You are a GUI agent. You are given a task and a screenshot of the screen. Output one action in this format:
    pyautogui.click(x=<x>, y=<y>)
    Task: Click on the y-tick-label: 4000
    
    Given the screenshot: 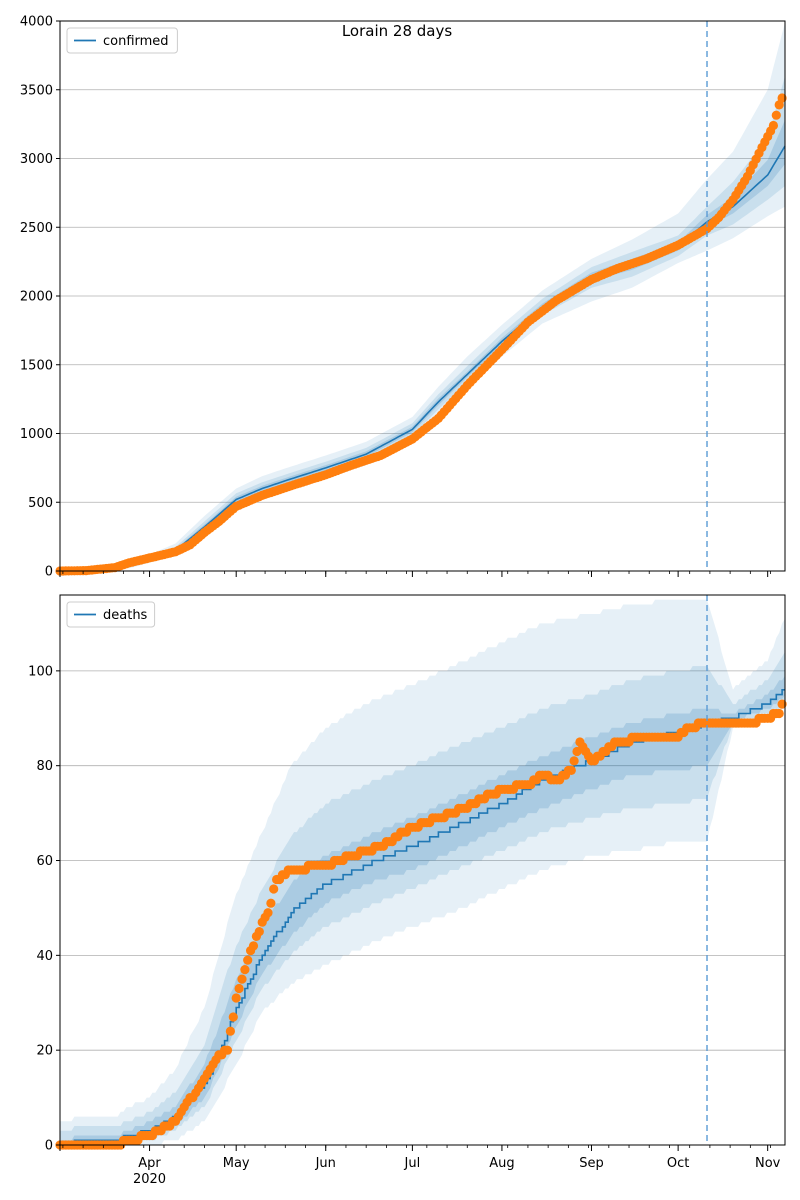 What is the action you would take?
    pyautogui.click(x=36, y=22)
    